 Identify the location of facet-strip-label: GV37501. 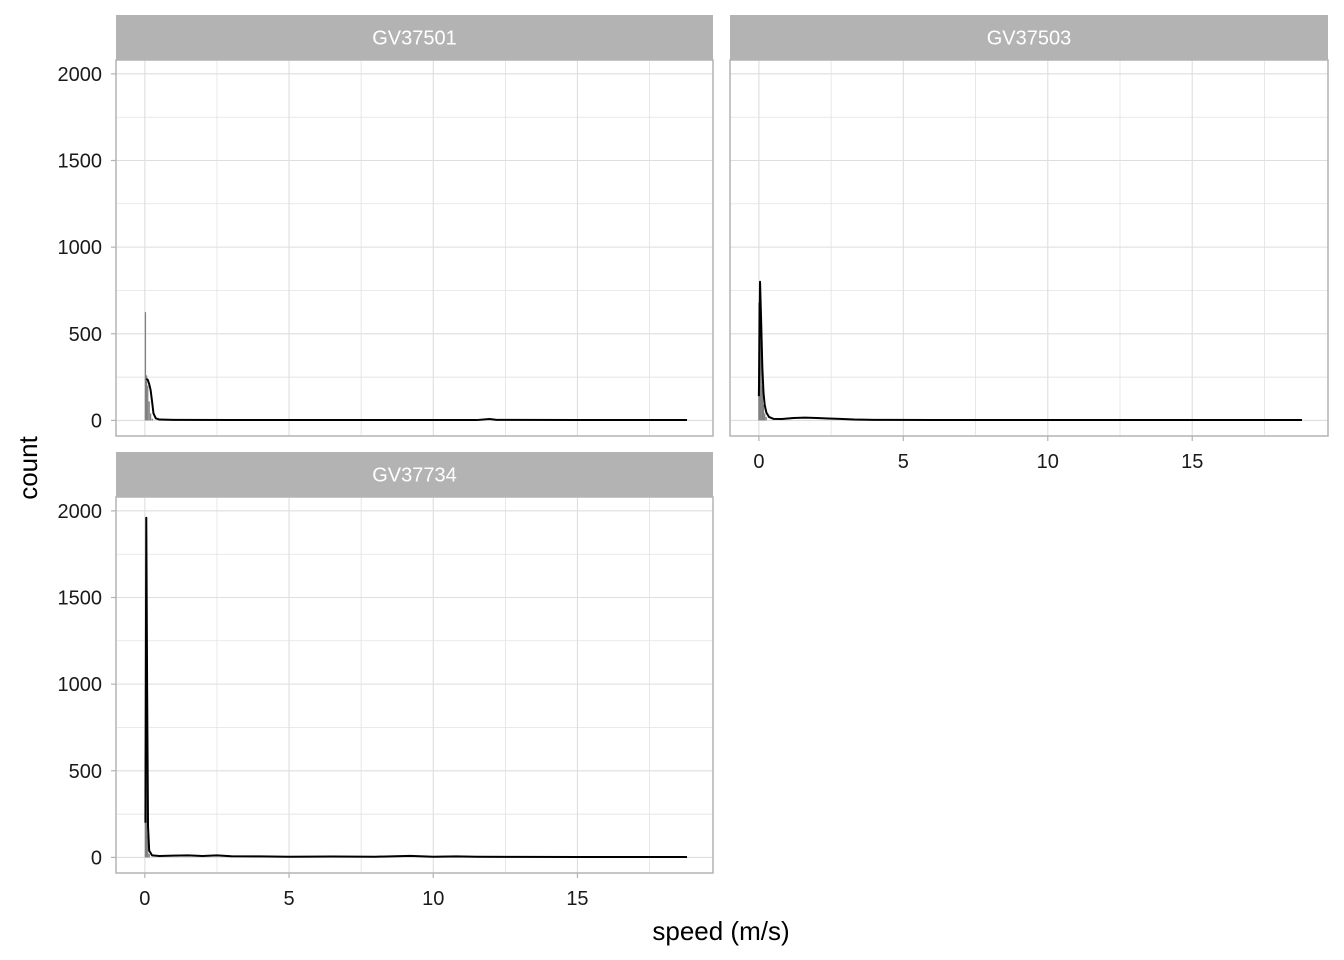
(414, 39).